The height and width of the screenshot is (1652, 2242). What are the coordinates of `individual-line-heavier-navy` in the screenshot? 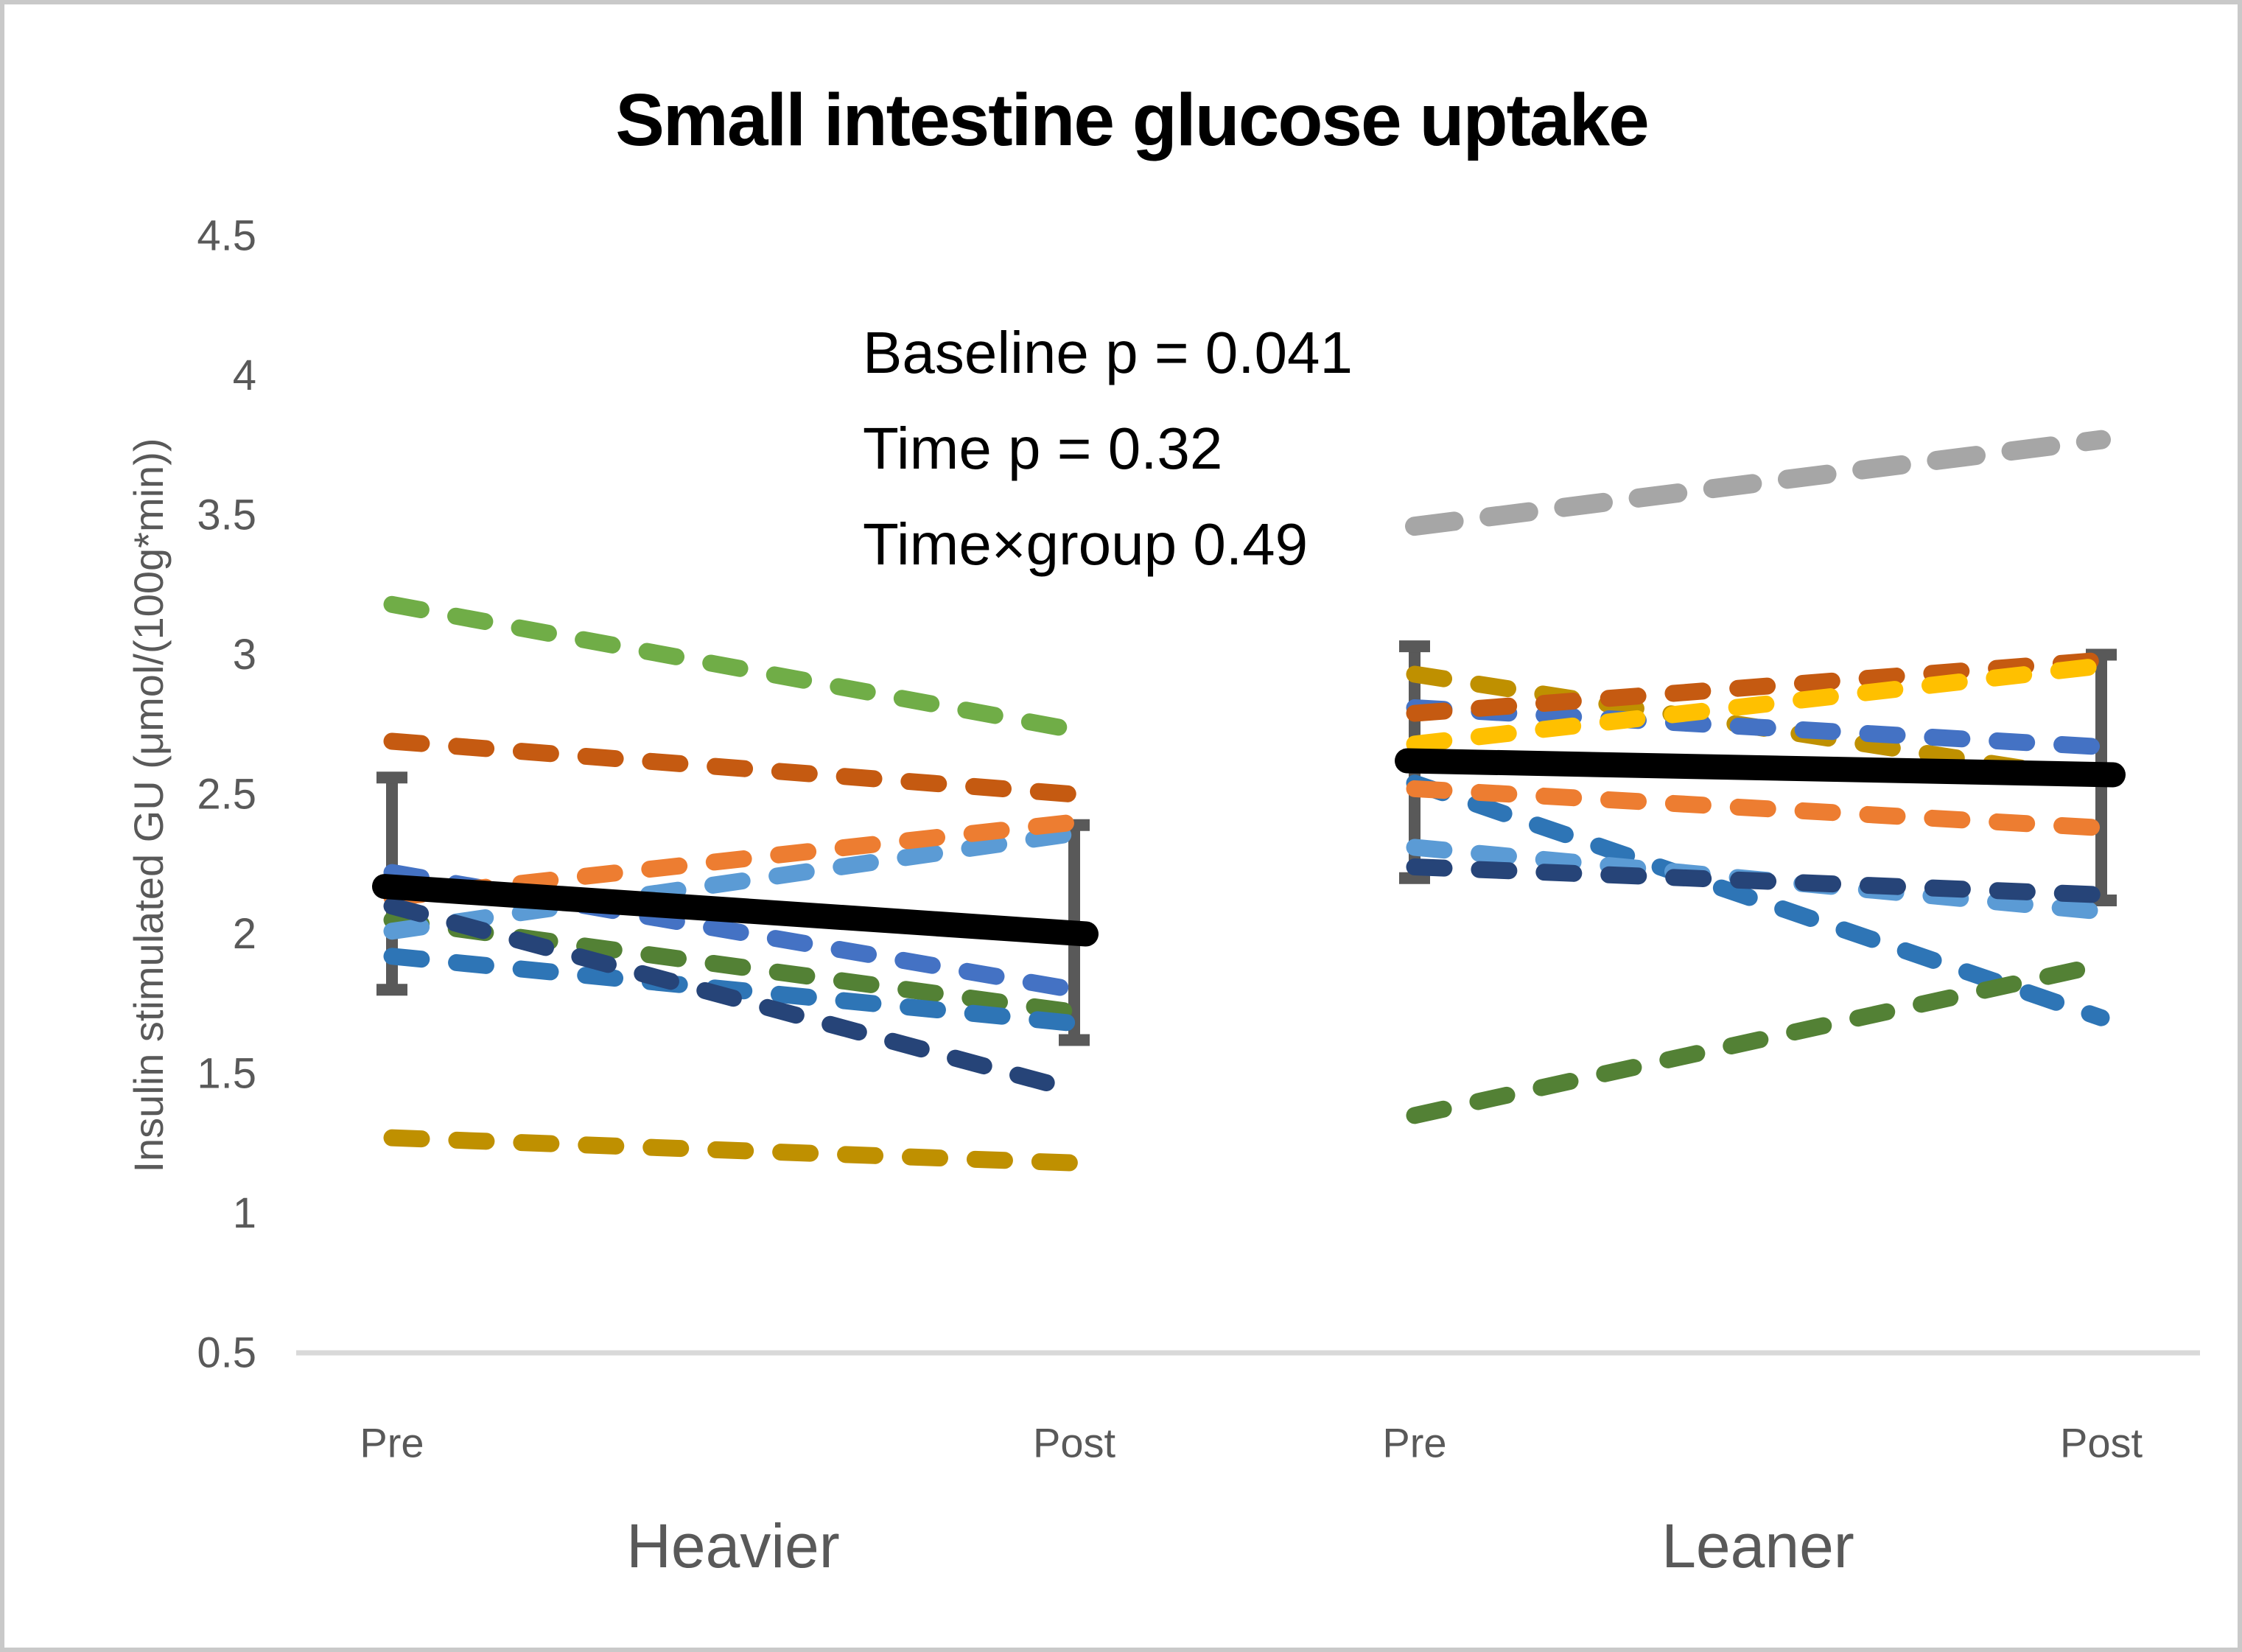 It's located at (733, 998).